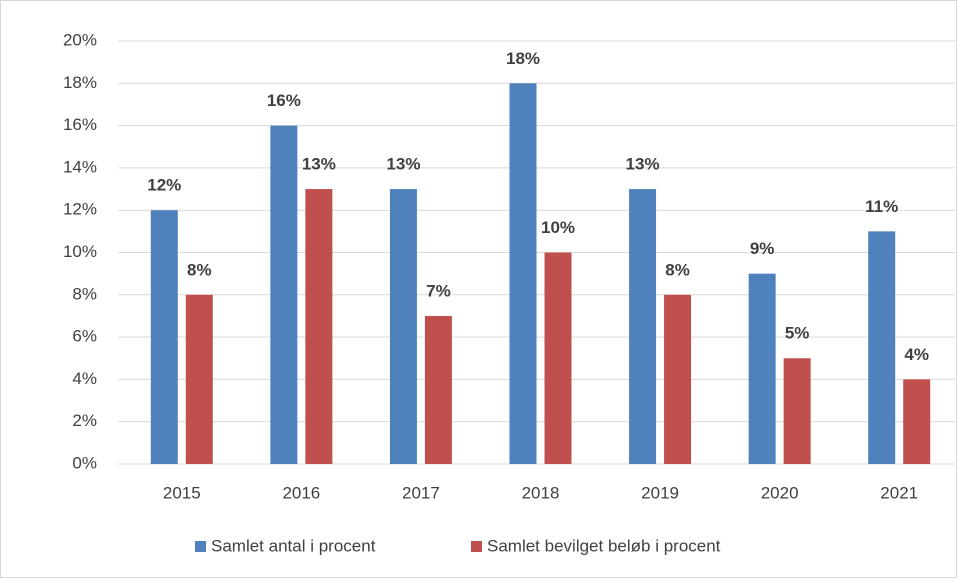 This screenshot has width=958, height=579. I want to click on legend-label: Samlet antal i procent, so click(293, 545).